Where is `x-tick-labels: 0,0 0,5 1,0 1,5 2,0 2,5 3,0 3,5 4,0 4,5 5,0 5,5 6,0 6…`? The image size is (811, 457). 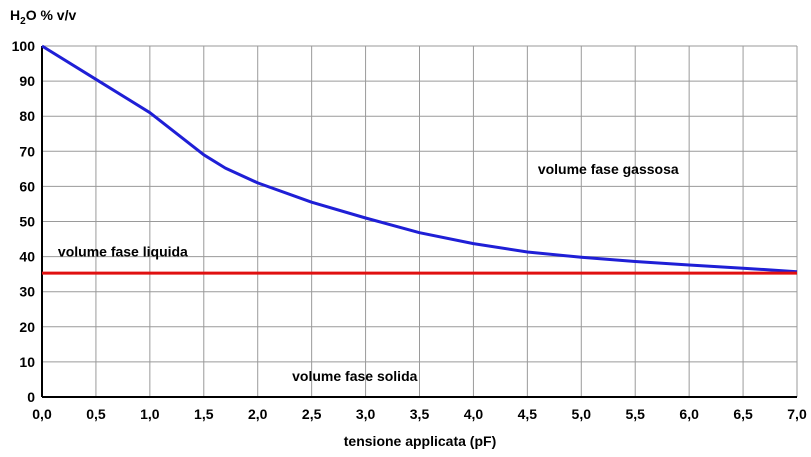
x-tick-labels: 0,0 0,5 1,0 1,5 2,0 2,5 3,0 3,5 4,0 4,5 5,0 5,5 6,0 6… is located at coordinates (419, 414).